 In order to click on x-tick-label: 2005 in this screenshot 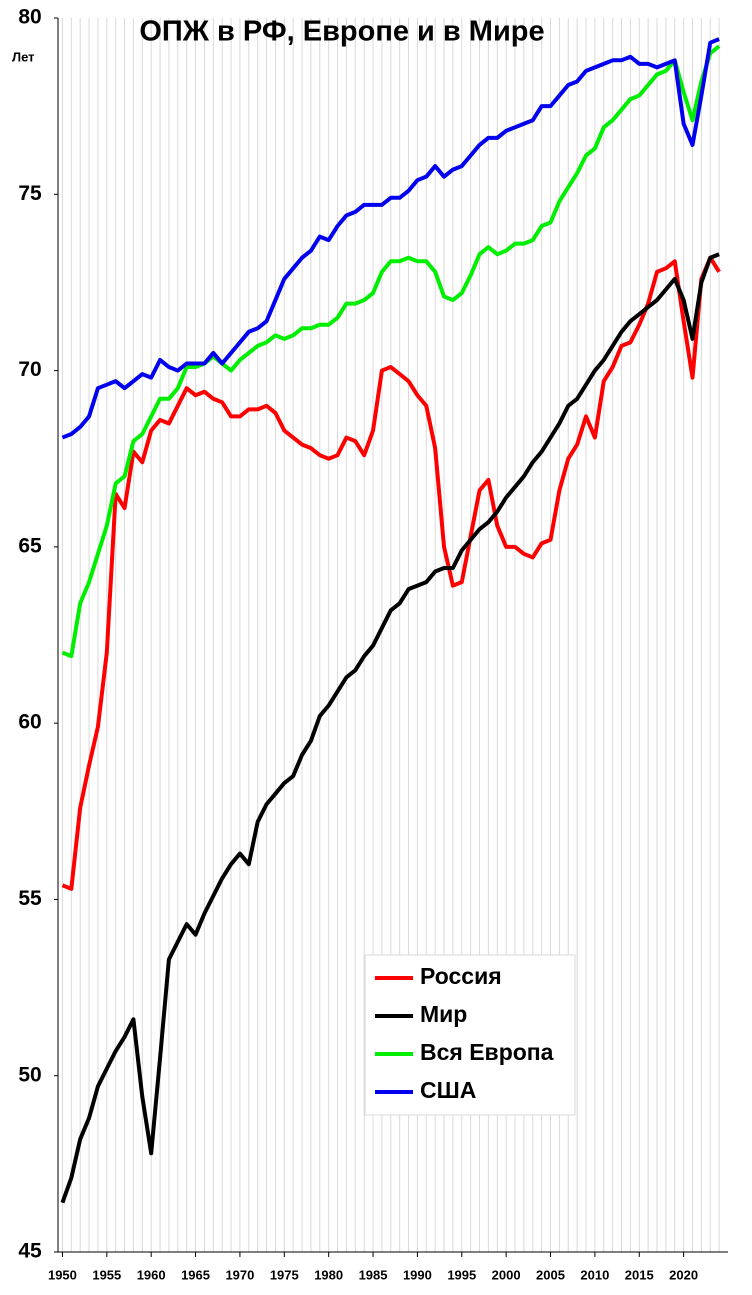, I will do `click(550, 1274)`.